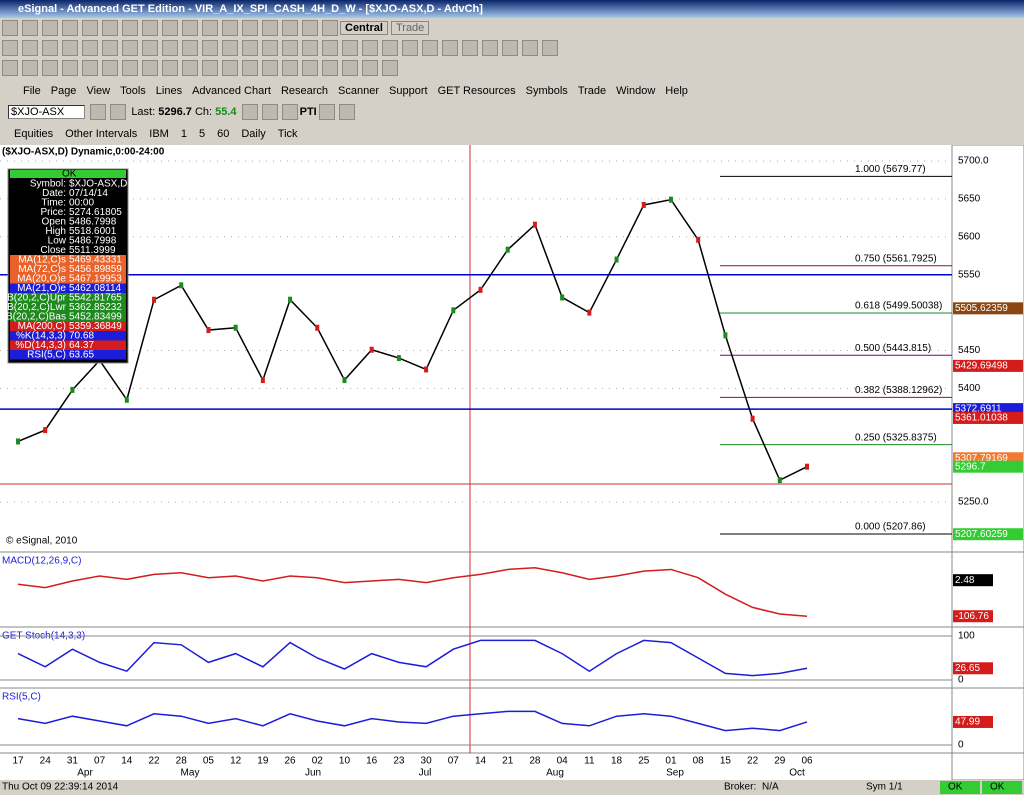 This screenshot has width=1024, height=795. I want to click on x-tick-label: 29, so click(780, 761).